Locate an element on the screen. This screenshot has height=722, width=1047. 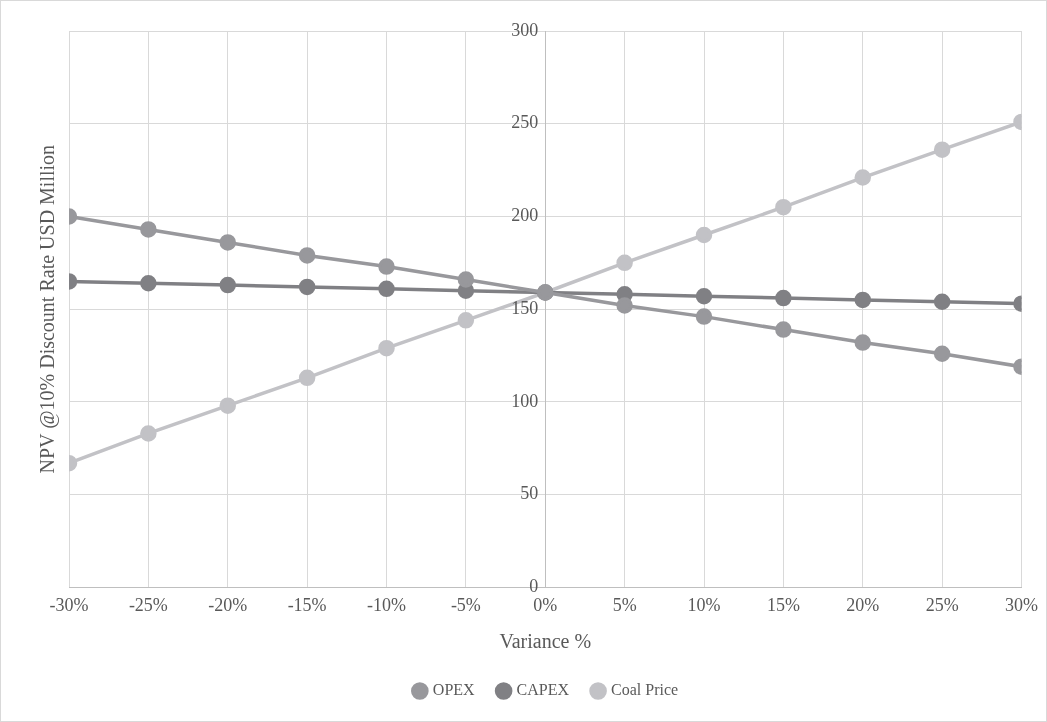
x-tick-label: 20% is located at coordinates (863, 604).